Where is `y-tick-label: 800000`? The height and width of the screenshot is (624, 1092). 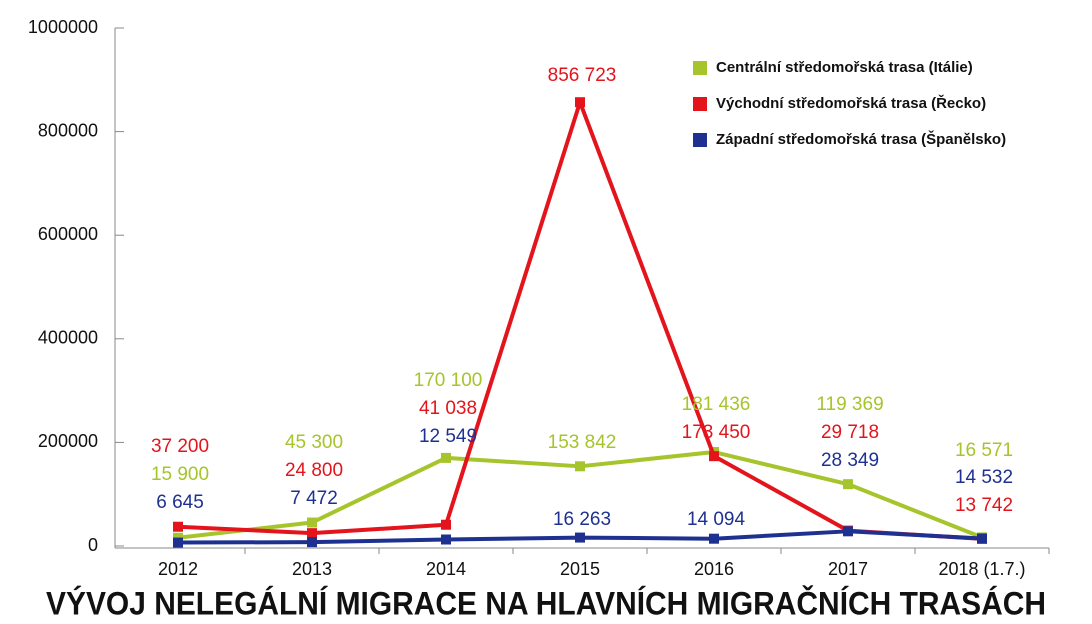 y-tick-label: 800000 is located at coordinates (68, 130).